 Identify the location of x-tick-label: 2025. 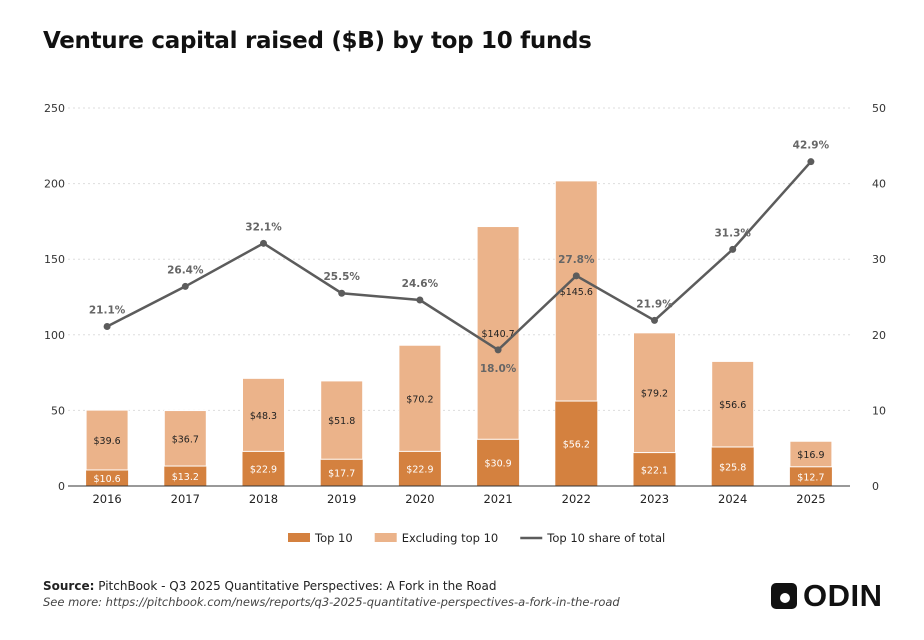
(810, 499).